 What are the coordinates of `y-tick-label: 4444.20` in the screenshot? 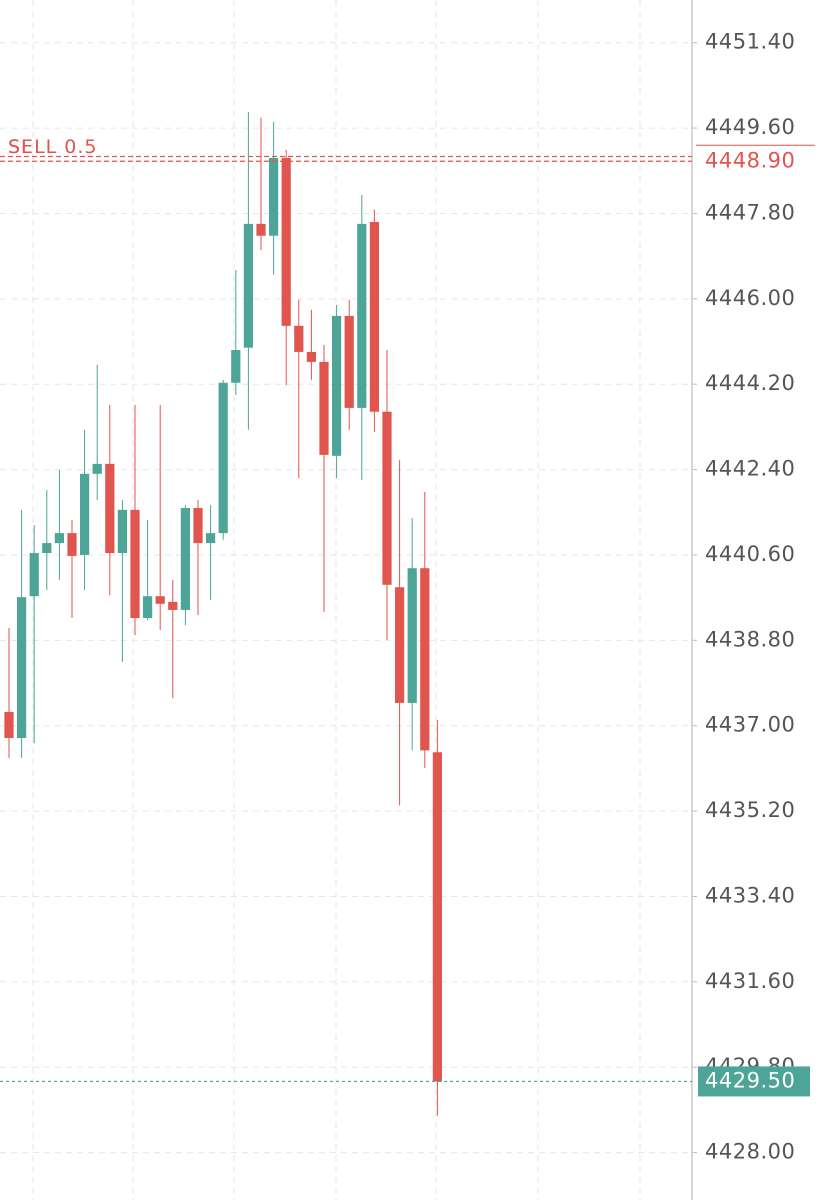 It's located at (750, 383).